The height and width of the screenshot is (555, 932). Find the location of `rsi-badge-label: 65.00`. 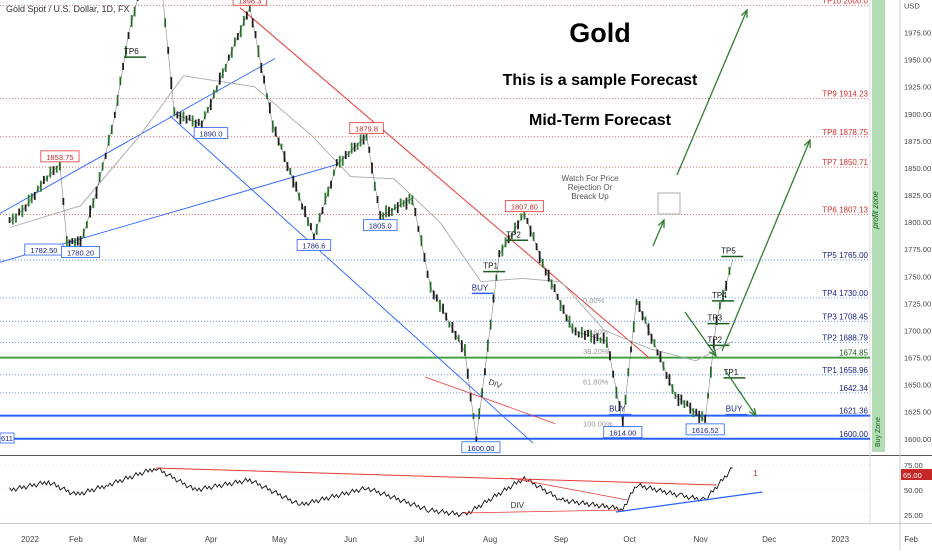

rsi-badge-label: 65.00 is located at coordinates (912, 475).